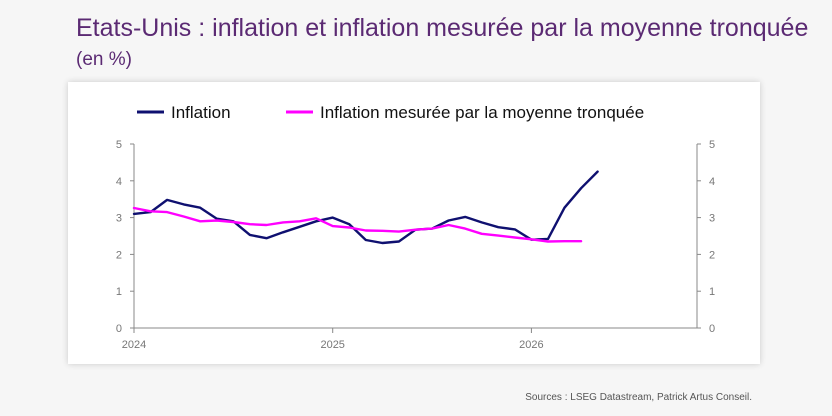 The width and height of the screenshot is (832, 416). I want to click on series-line-inflation, so click(365, 207).